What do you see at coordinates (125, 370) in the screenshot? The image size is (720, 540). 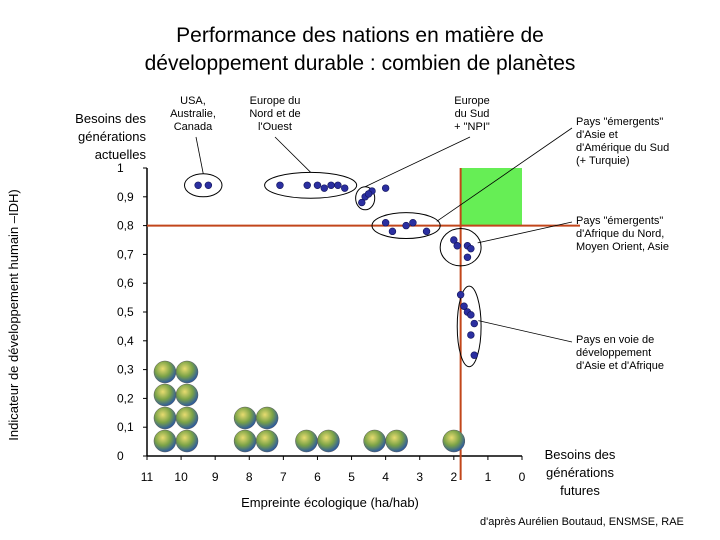 I see `y-tick-label: 0,3` at bounding box center [125, 370].